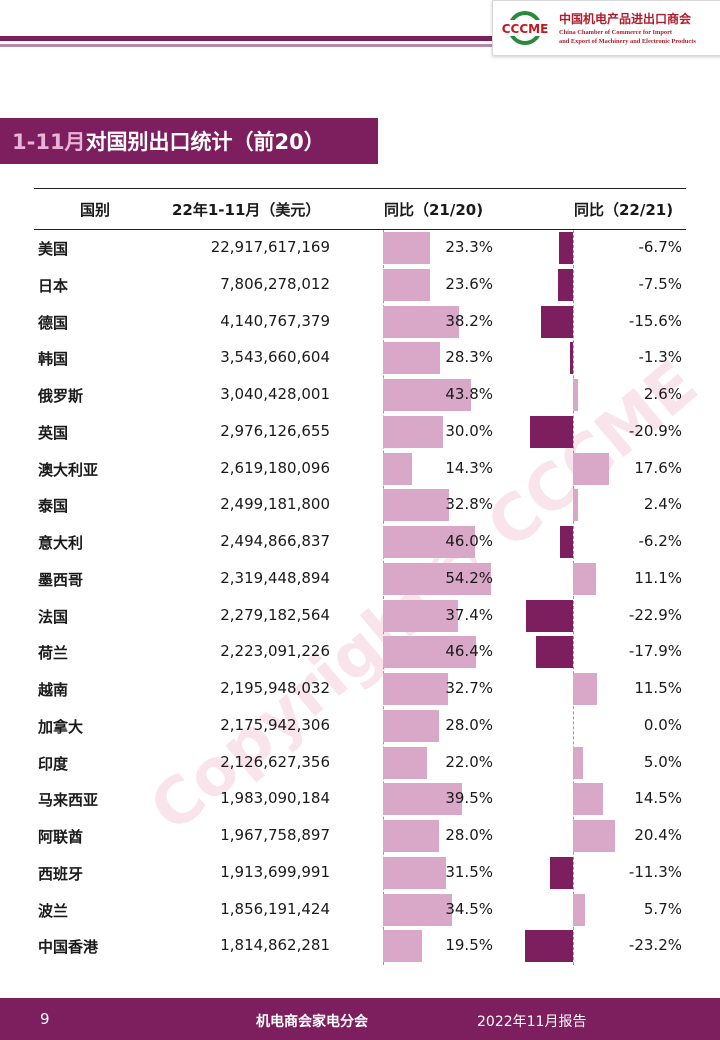  What do you see at coordinates (275, 871) in the screenshot?
I see `export-value: 1,913,699,991` at bounding box center [275, 871].